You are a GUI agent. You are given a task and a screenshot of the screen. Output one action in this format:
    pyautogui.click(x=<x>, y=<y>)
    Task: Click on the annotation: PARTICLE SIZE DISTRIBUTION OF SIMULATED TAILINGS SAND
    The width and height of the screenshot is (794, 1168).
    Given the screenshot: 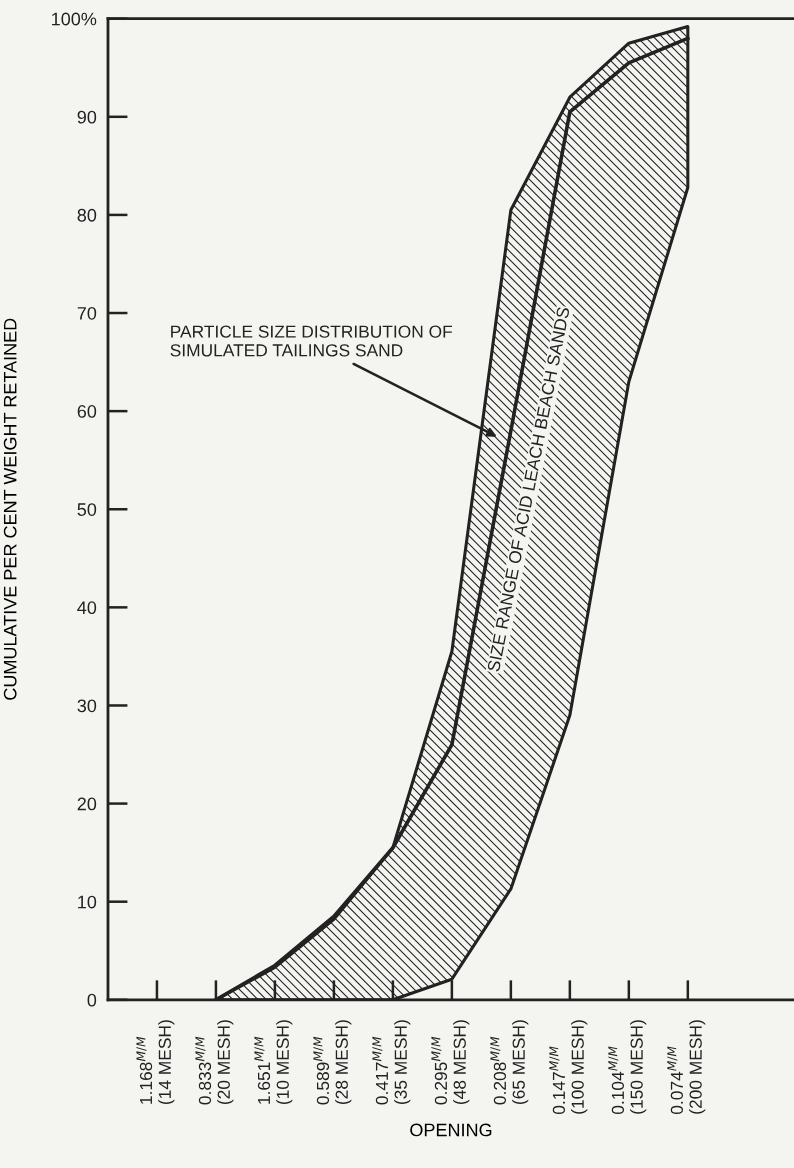 What is the action you would take?
    pyautogui.click(x=311, y=341)
    